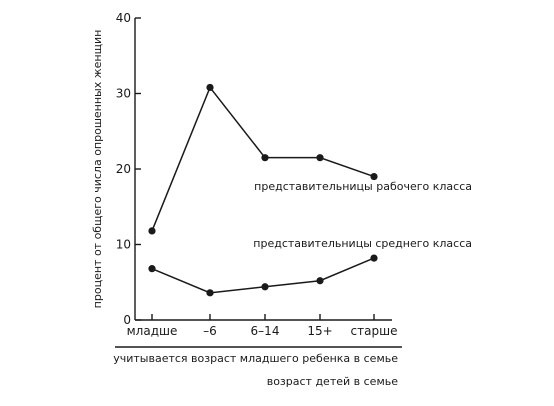 The height and width of the screenshot is (406, 554). Describe the element at coordinates (127, 320) in the screenshot. I see `y-tick-label-0: 0` at that location.